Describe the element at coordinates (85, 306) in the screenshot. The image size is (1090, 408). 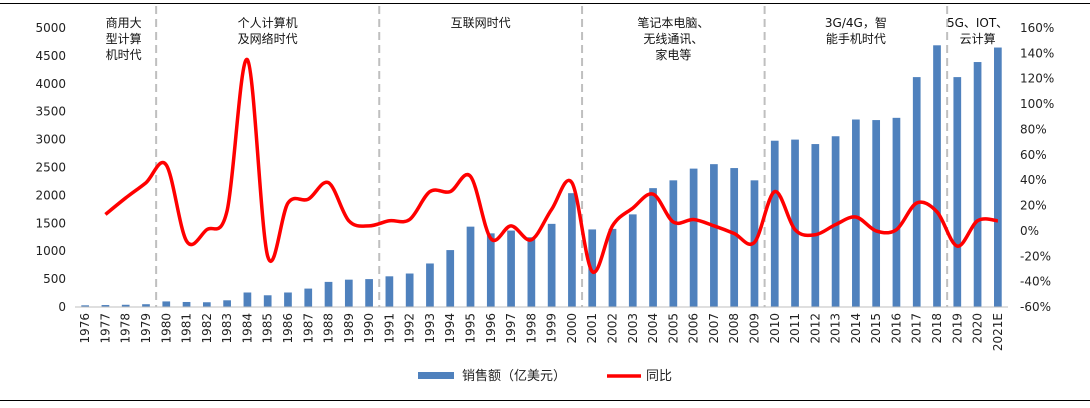
I see `bar-1976` at that location.